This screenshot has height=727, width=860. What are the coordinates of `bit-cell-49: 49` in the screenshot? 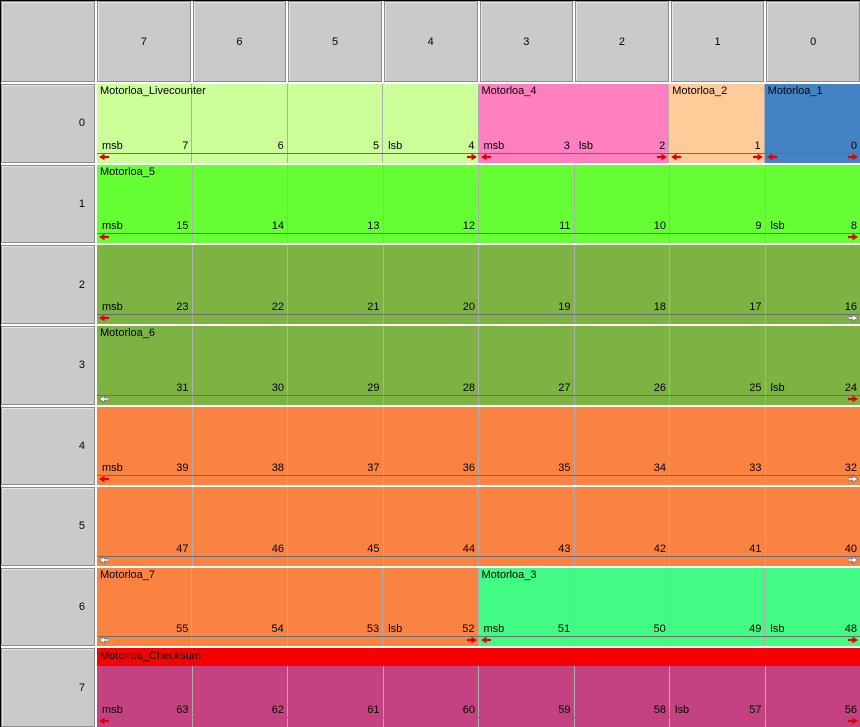 It's located at (718, 607).